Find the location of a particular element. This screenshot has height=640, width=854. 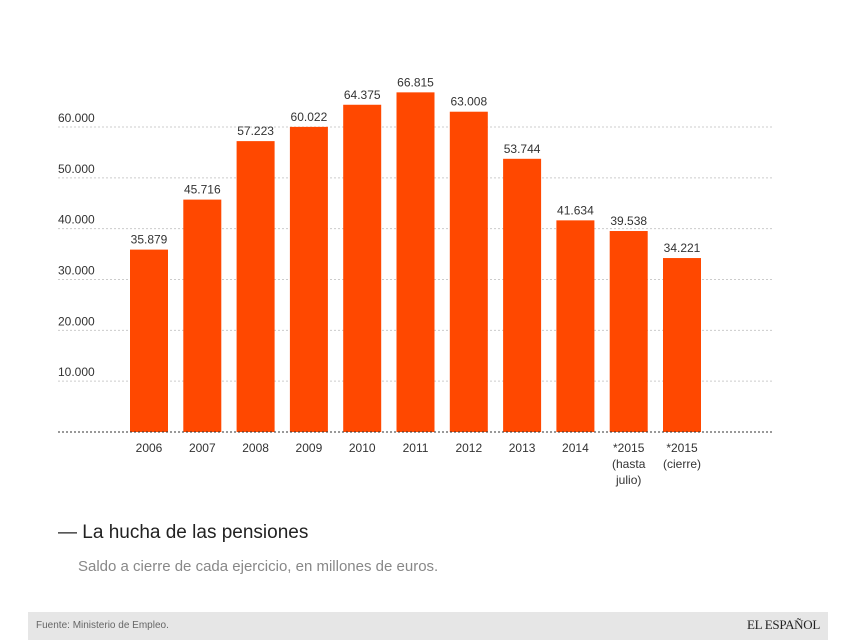

x-tick-label: 2011 is located at coordinates (416, 448).